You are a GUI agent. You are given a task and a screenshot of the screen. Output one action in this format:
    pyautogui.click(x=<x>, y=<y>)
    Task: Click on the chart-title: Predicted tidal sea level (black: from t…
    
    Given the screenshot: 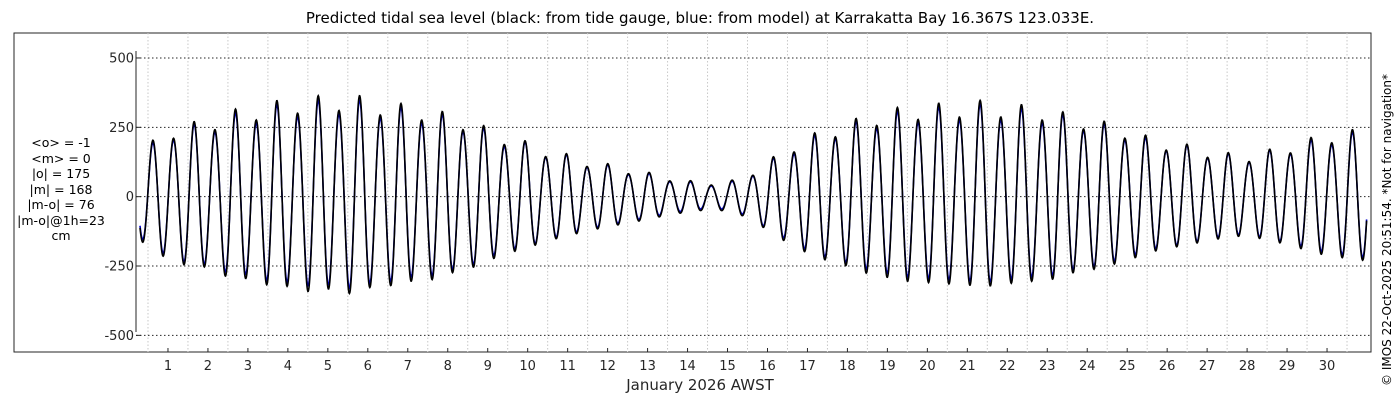 What is the action you would take?
    pyautogui.click(x=700, y=18)
    